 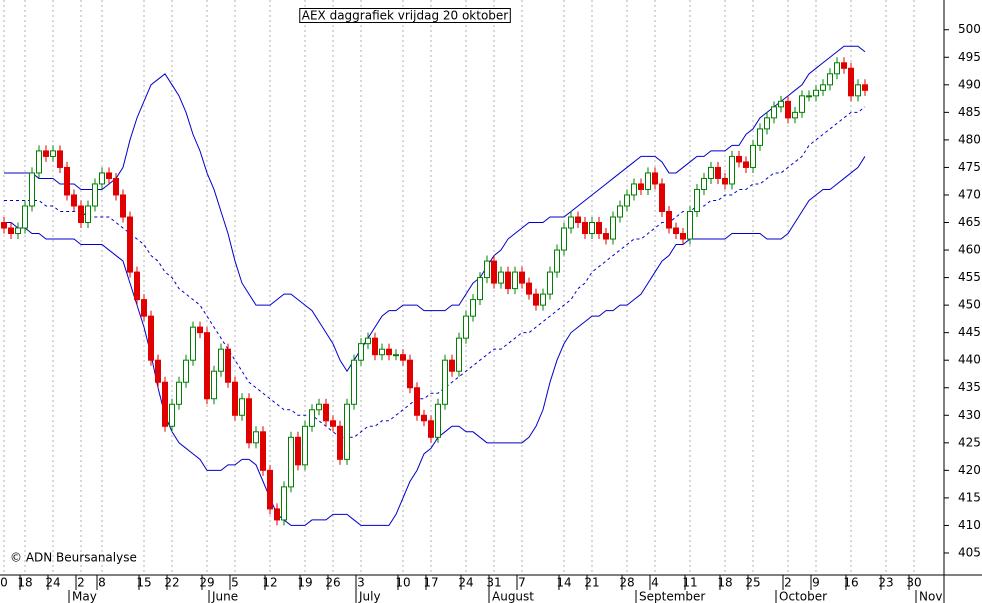 What do you see at coordinates (969, 250) in the screenshot?
I see `y-tick-label: 460` at bounding box center [969, 250].